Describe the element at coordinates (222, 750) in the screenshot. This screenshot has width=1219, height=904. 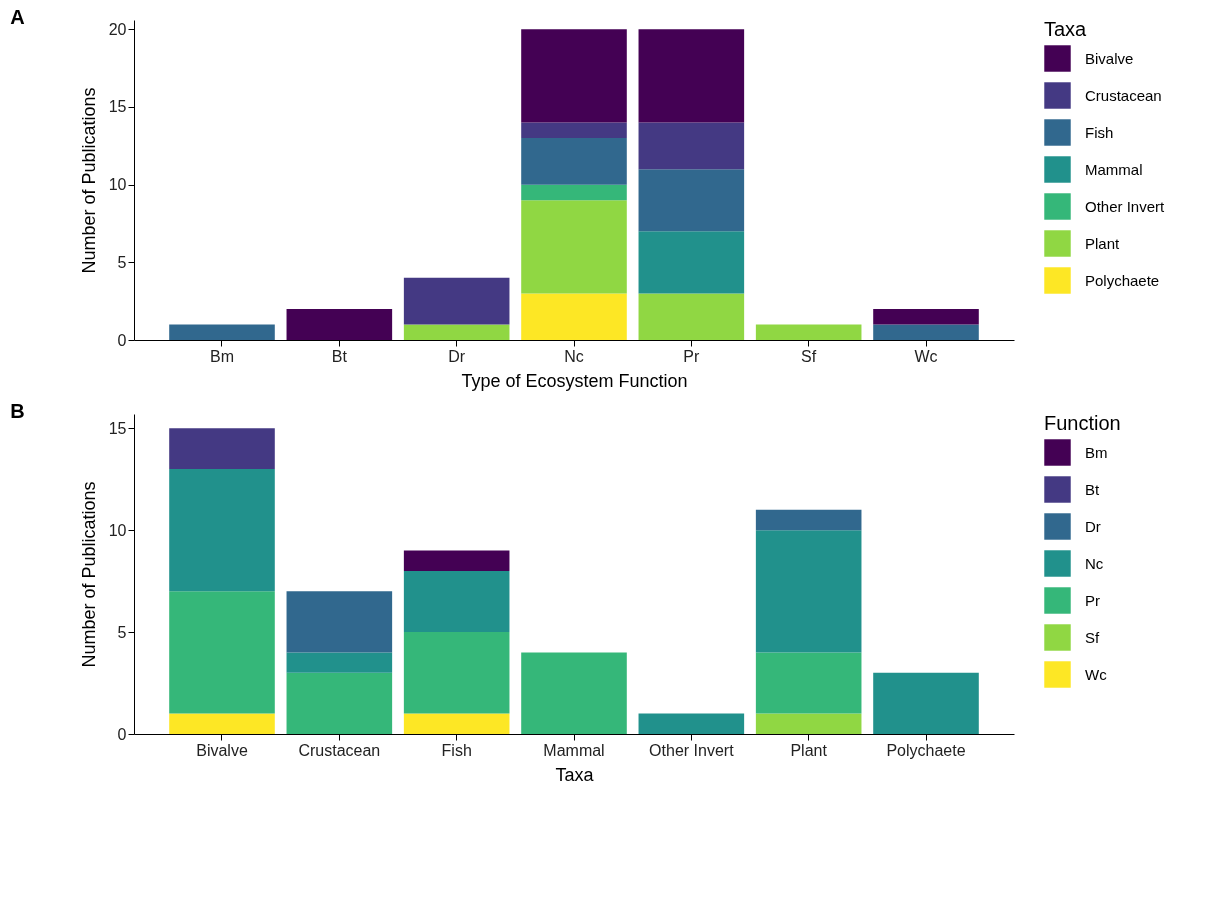
I see `x-tick-label: Bivalve` at that location.